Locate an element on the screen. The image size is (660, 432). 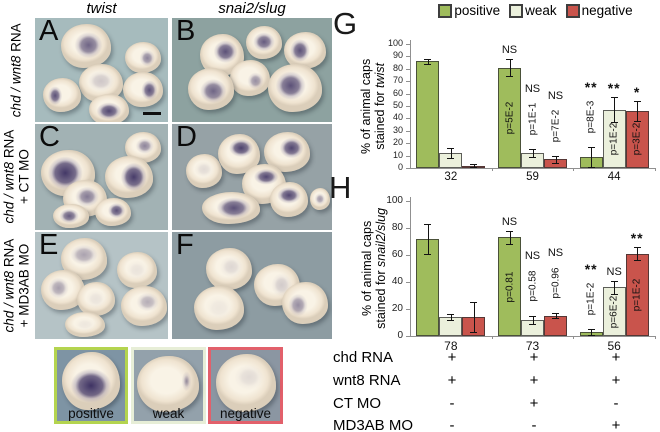
micrograph-panel-d: D is located at coordinates (252, 177).